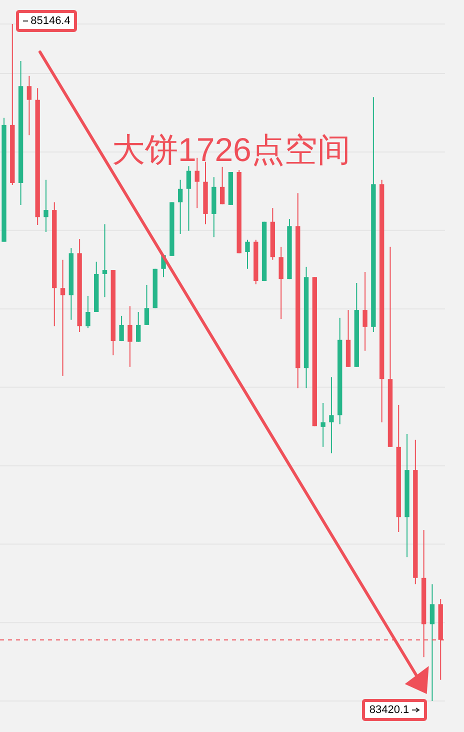 Image resolution: width=464 pixels, height=732 pixels. Describe the element at coordinates (231, 150) in the screenshot. I see `annotation: 大饼1726点空间` at that location.